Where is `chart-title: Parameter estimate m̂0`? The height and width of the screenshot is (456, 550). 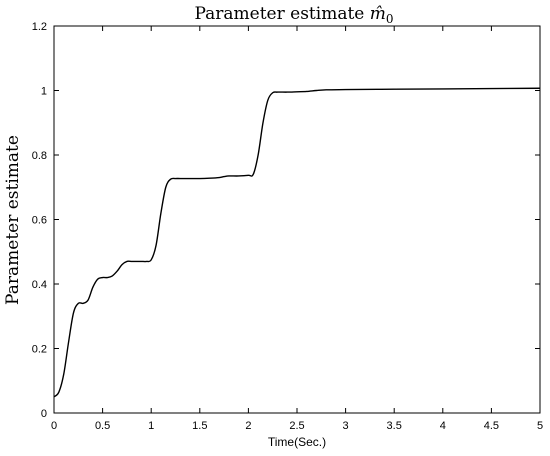 chart-title: Parameter estimate m̂0 is located at coordinates (293, 15).